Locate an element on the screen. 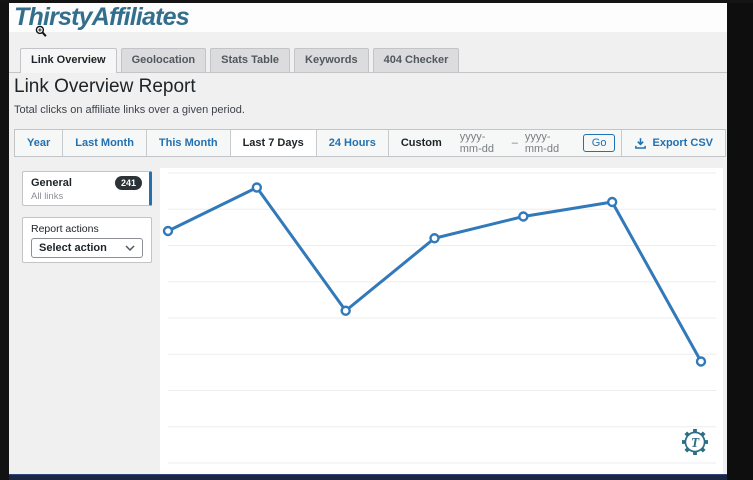 The width and height of the screenshot is (753, 480). report-scope-general-card: General 241 All links is located at coordinates (87, 188).